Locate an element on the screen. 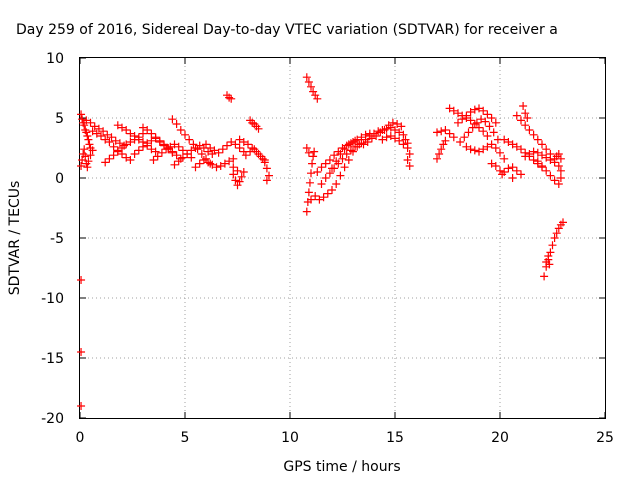 The height and width of the screenshot is (480, 640). x-tick-label: 20 is located at coordinates (500, 438).